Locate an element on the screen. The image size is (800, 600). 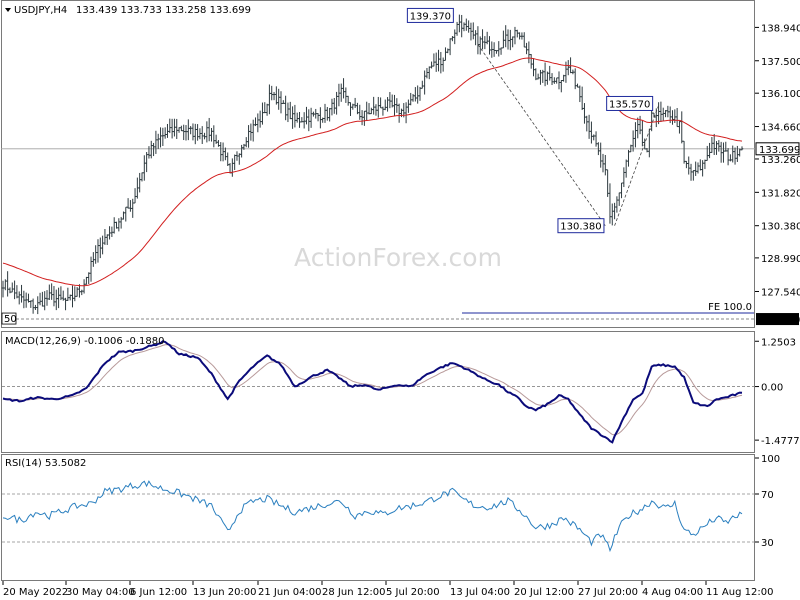
y-tick-label: 134.660 is located at coordinates (780, 128).